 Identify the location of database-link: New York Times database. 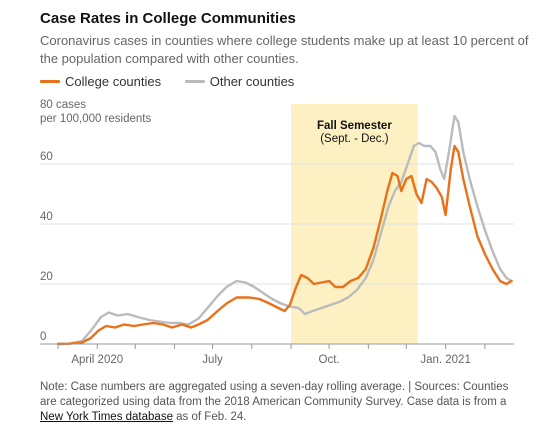
(106, 417).